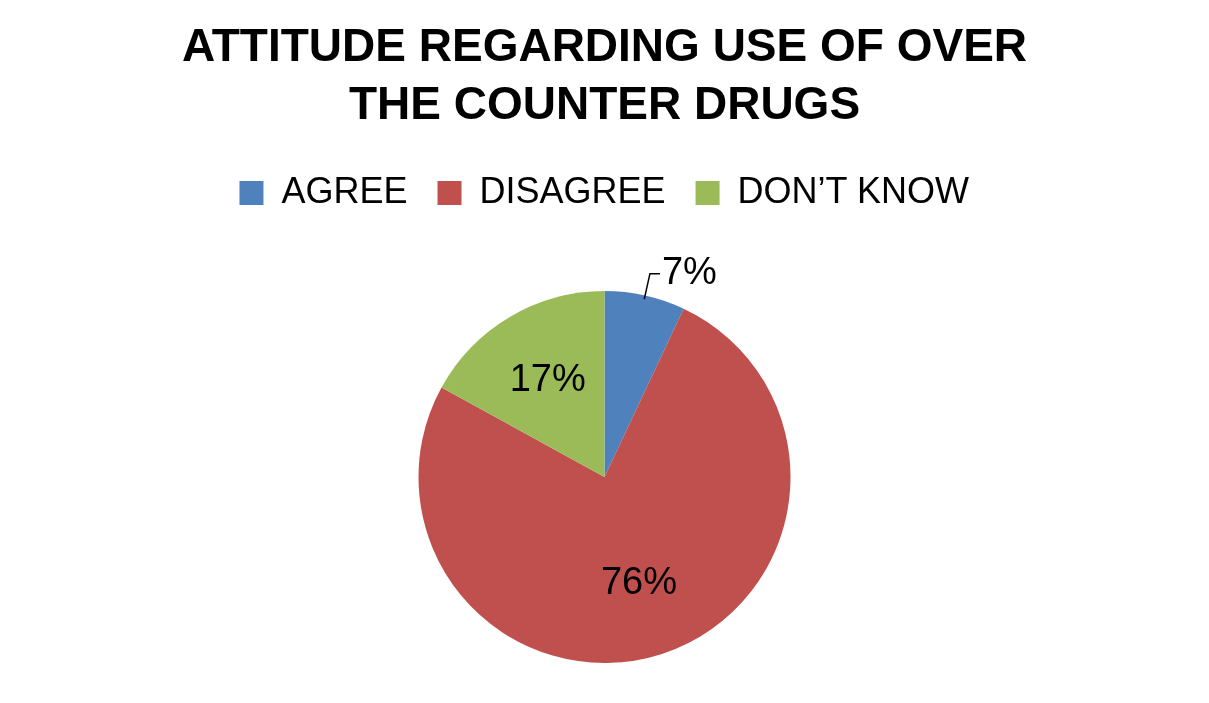 The height and width of the screenshot is (703, 1209). I want to click on chart-title: ATTITUDE REGARDING USE OF OVER THE COUNTER DRUGS, so click(604, 74).